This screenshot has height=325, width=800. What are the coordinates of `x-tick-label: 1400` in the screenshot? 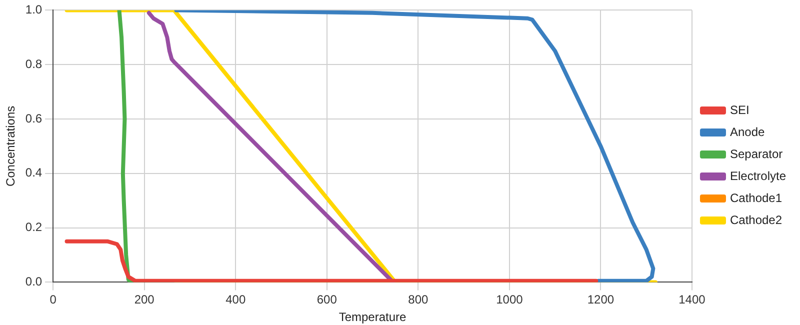 It's located at (692, 299).